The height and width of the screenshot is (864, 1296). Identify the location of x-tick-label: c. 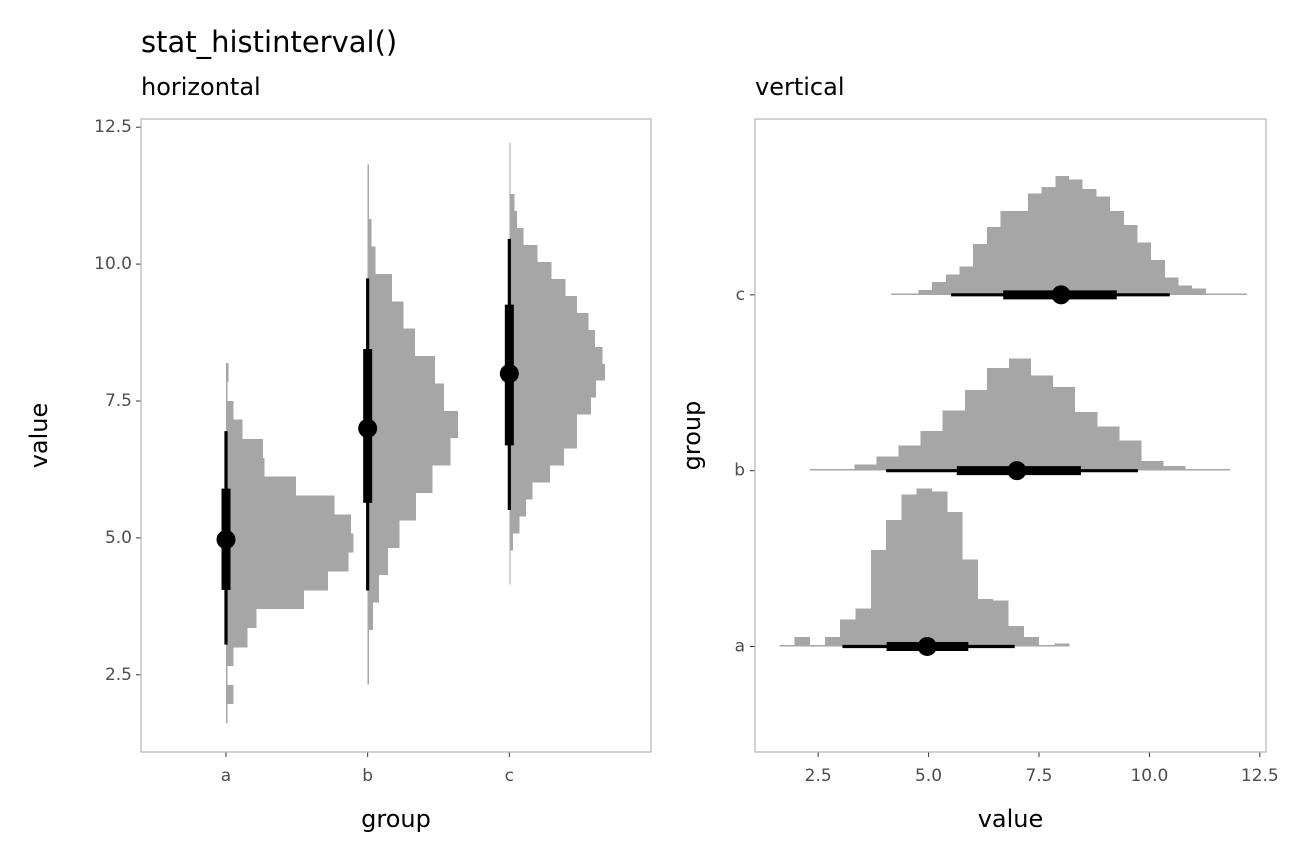
(509, 776).